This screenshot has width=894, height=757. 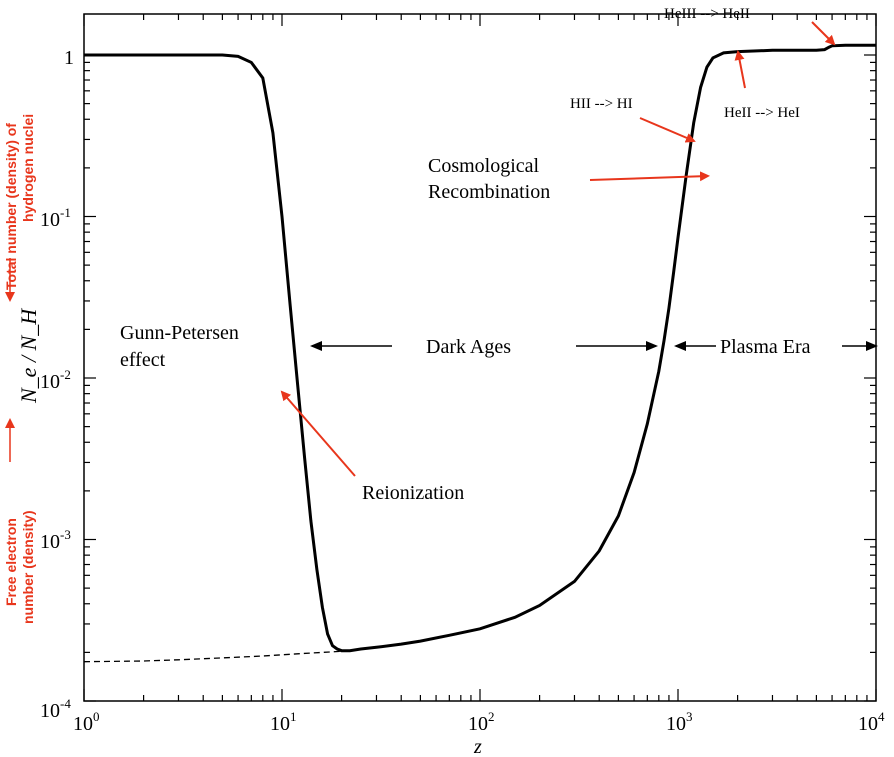 I want to click on heiii-heii-arrow, so click(x=823, y=33).